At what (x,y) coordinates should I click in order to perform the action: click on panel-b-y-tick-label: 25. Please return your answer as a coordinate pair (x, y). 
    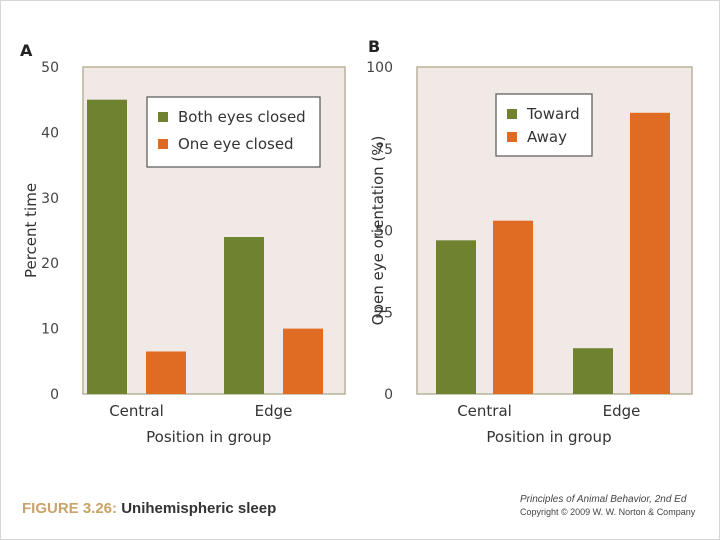
    Looking at the image, I should click on (384, 313).